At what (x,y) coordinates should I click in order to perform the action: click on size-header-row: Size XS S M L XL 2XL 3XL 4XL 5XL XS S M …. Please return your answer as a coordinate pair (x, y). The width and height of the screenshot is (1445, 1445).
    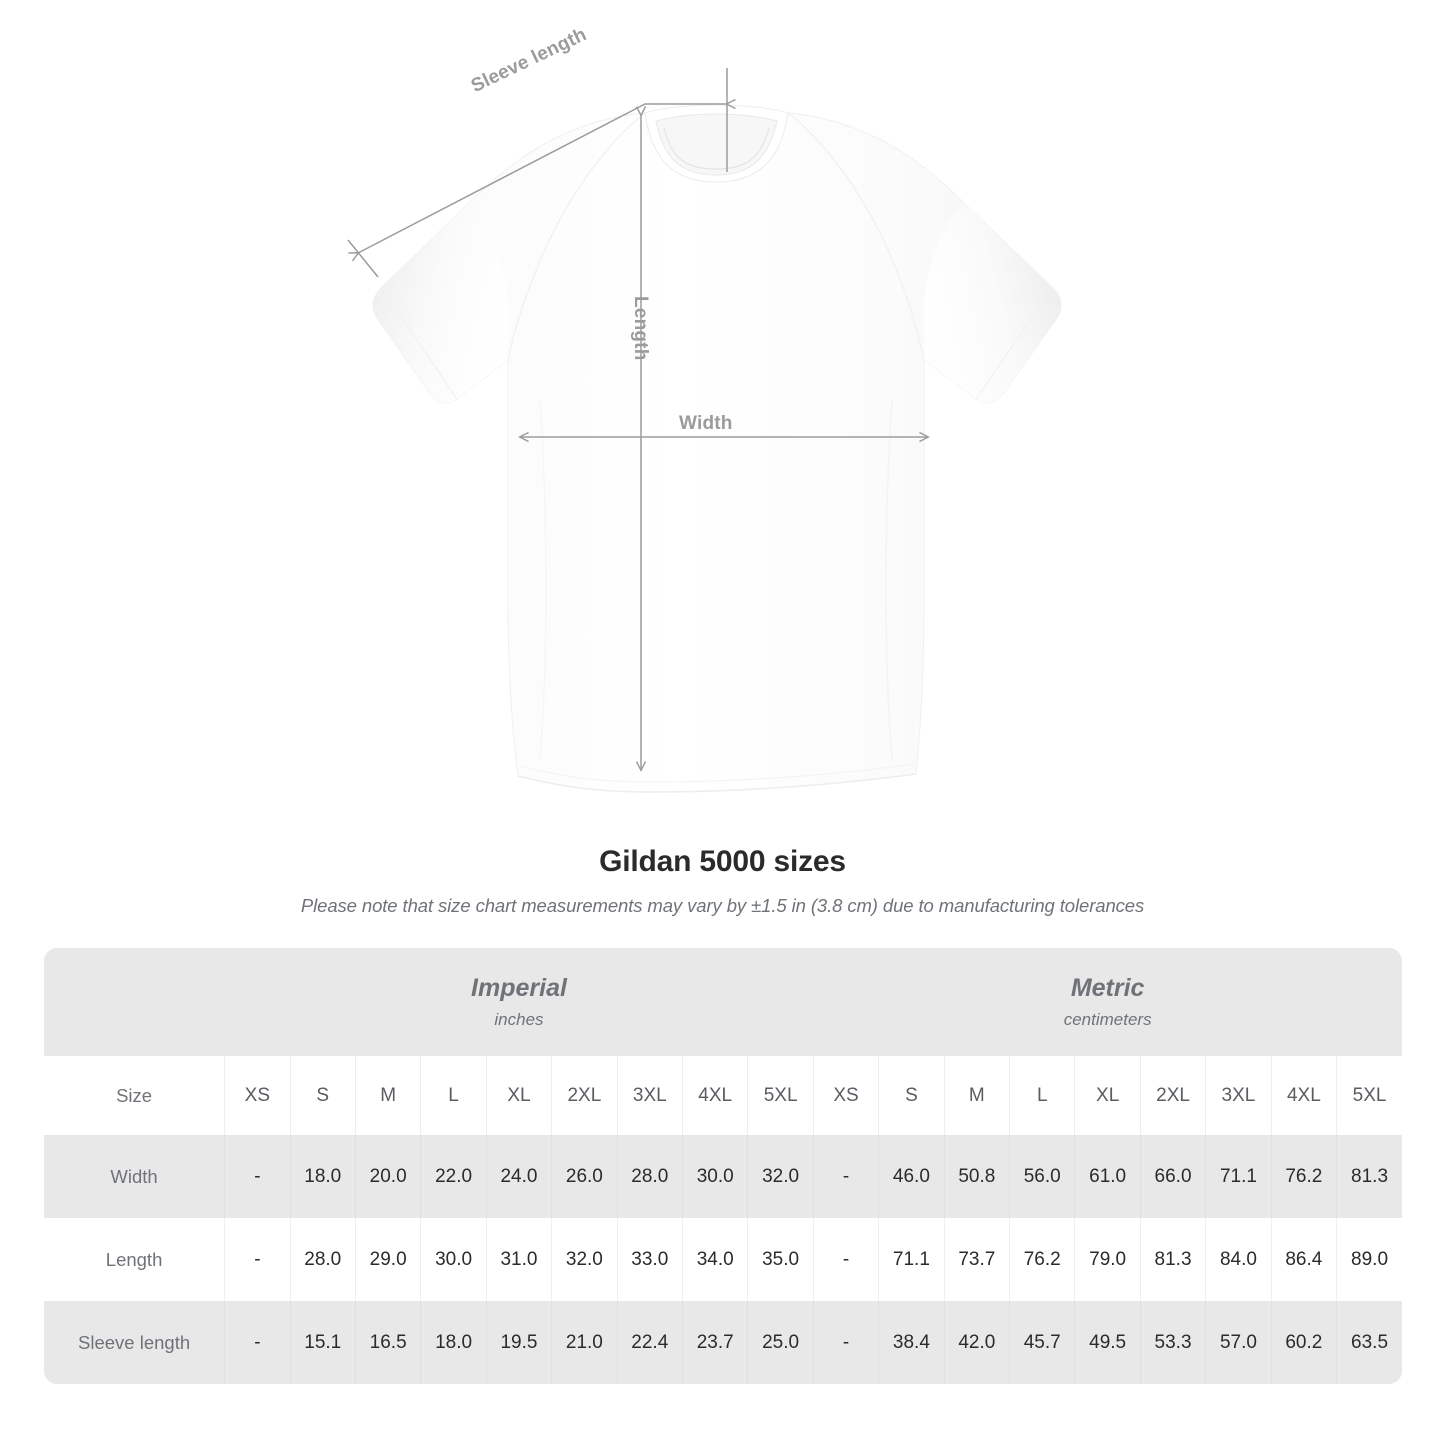
    Looking at the image, I should click on (723, 1095).